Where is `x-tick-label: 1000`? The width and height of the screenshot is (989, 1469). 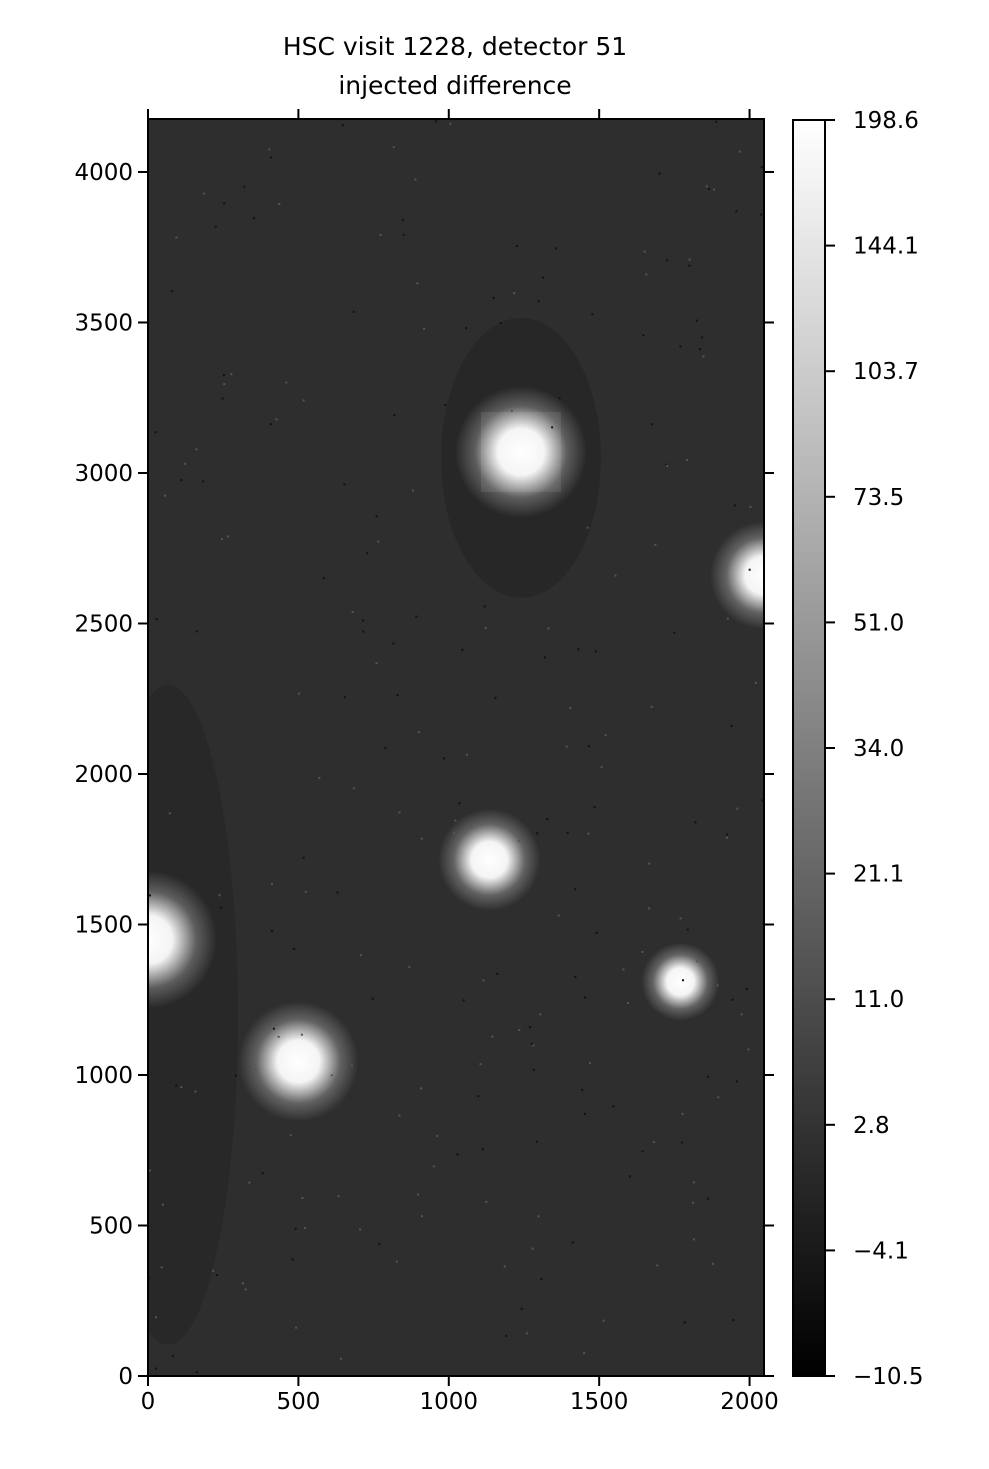 x-tick-label: 1000 is located at coordinates (449, 1402).